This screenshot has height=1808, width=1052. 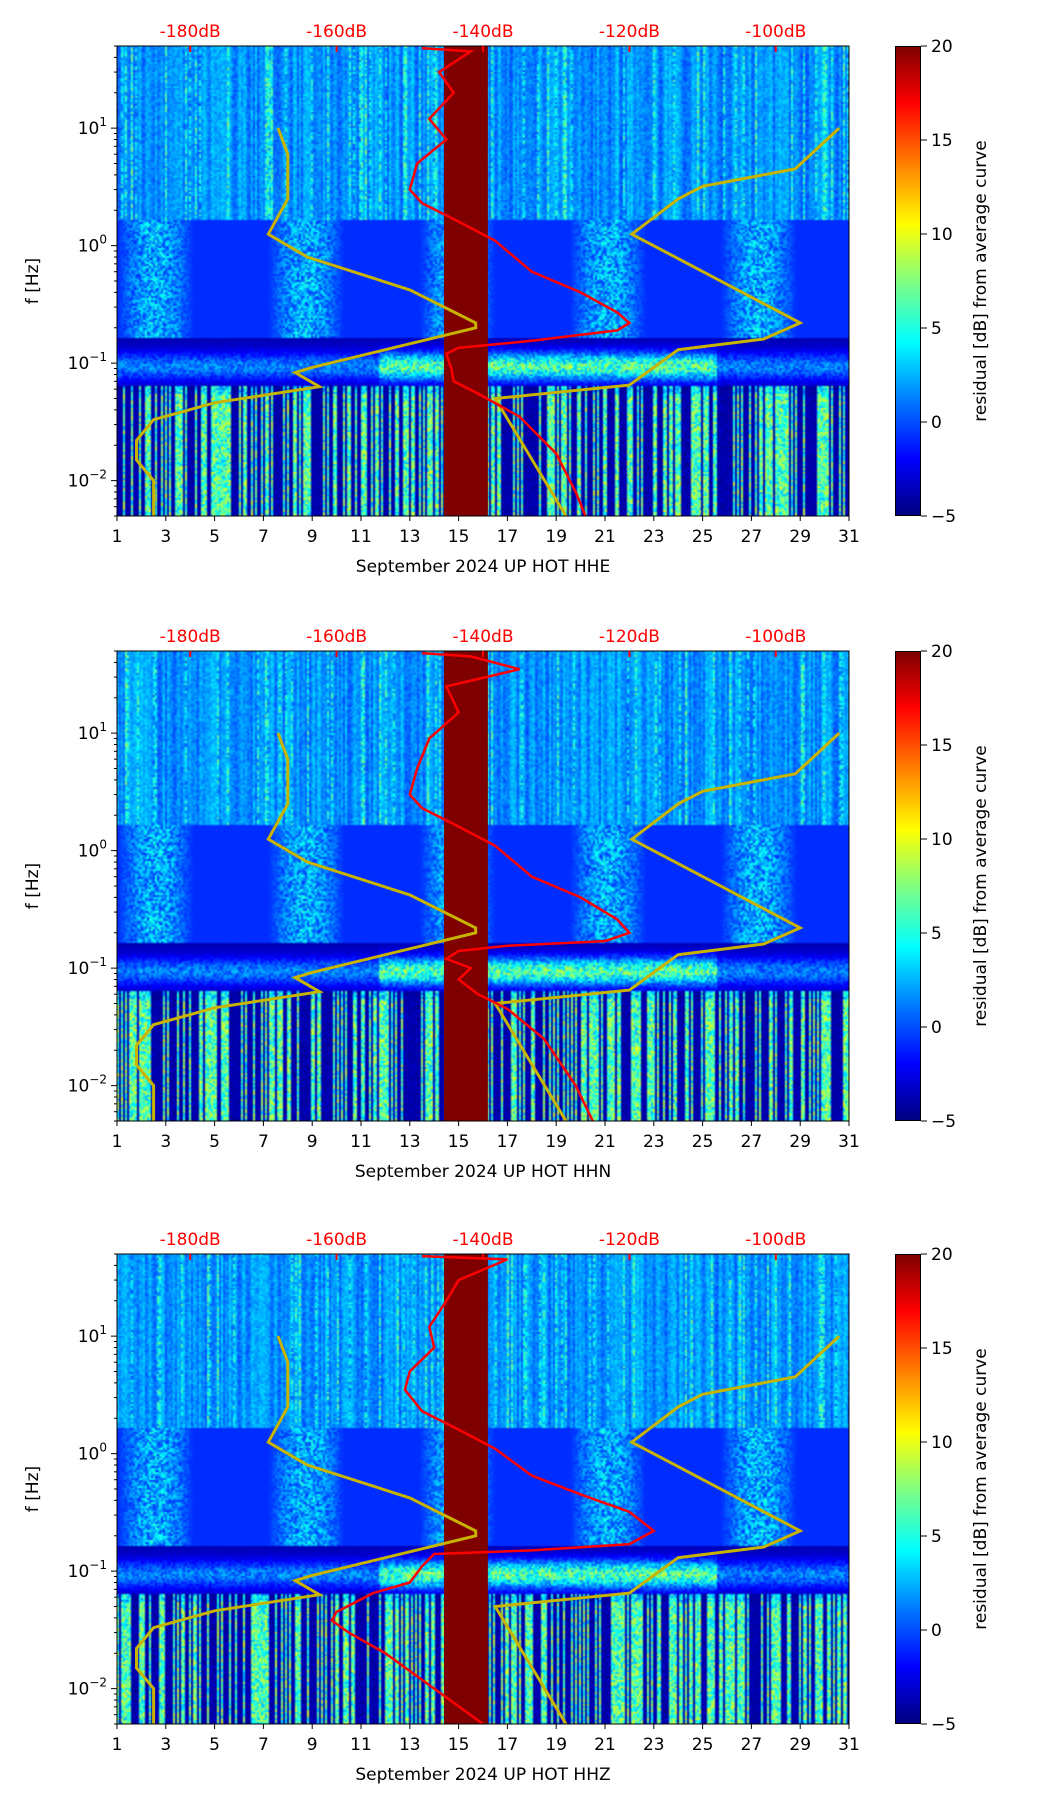 I want to click on x-axis-label: September 2024 UP HOT HHN, so click(x=483, y=1172).